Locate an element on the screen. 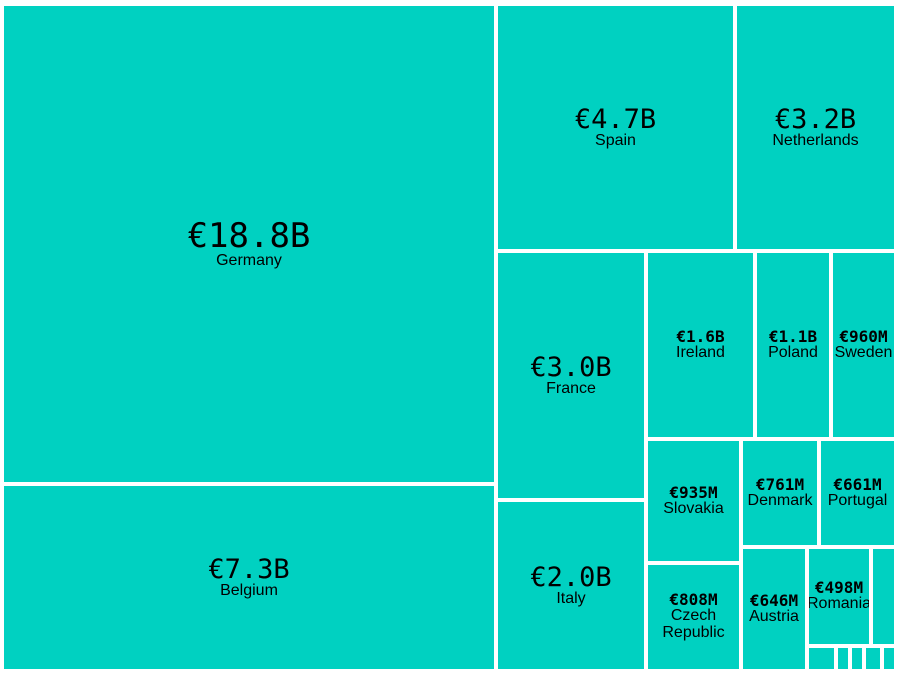 The image size is (900, 675). value-label: €498M is located at coordinates (839, 588).